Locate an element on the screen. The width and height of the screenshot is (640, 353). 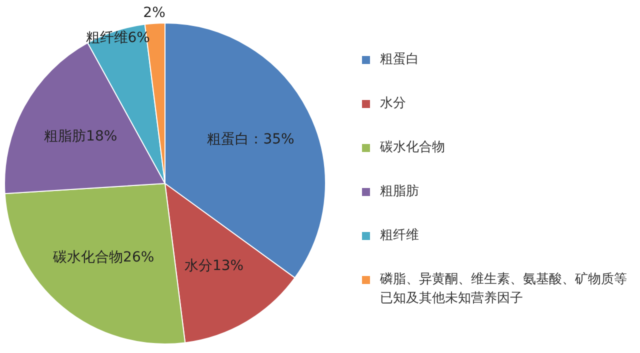
data-label: 碳水化合物26% is located at coordinates (103, 257).